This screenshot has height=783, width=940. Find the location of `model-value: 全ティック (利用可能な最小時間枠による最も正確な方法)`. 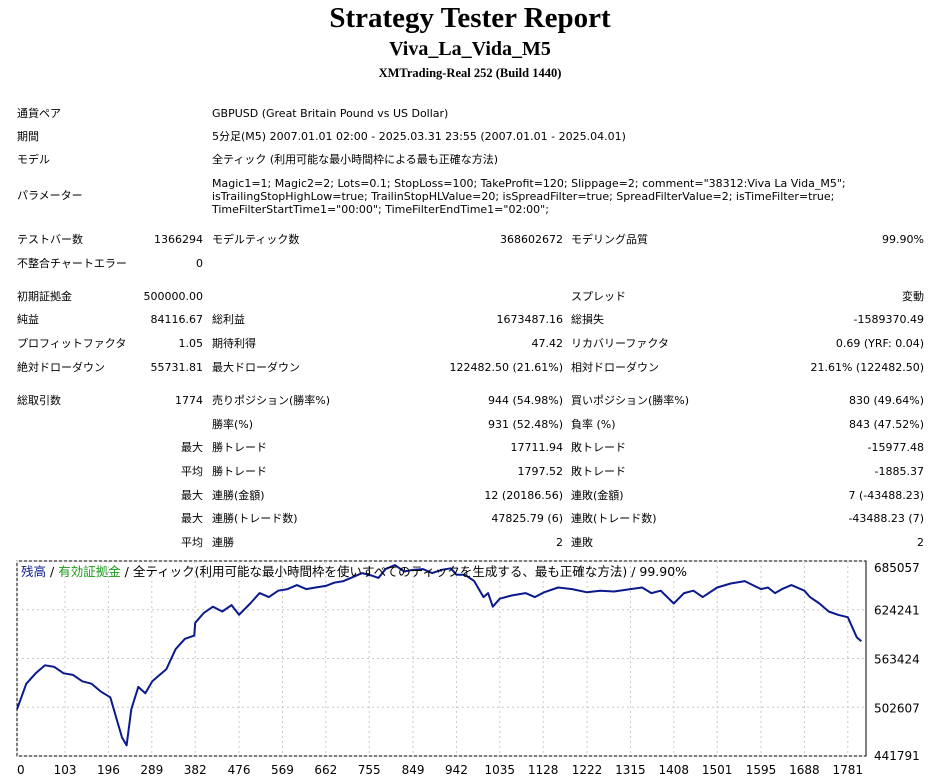

model-value: 全ティック (利用可能な最小時間枠による最も正確な方法) is located at coordinates (355, 159).